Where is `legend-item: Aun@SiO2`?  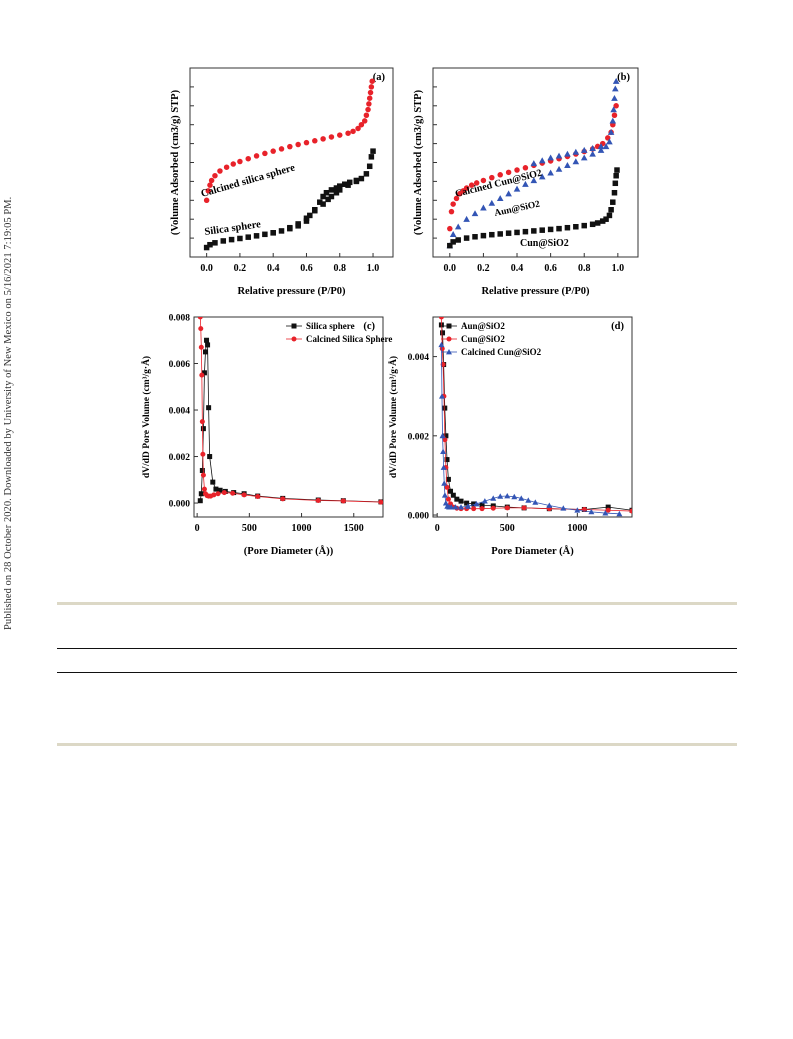 legend-item: Aun@SiO2 is located at coordinates (473, 326).